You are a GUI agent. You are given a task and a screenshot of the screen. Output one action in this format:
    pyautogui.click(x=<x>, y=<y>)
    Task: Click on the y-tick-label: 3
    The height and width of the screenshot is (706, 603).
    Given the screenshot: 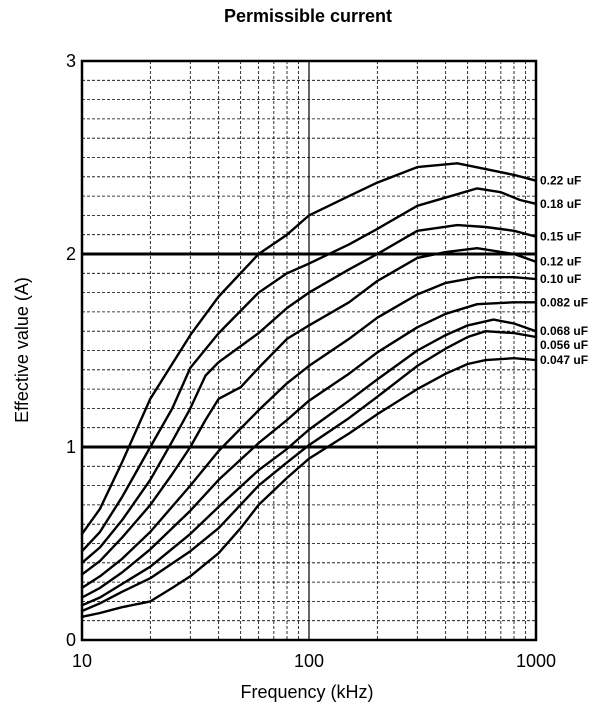 What is the action you would take?
    pyautogui.click(x=71, y=61)
    